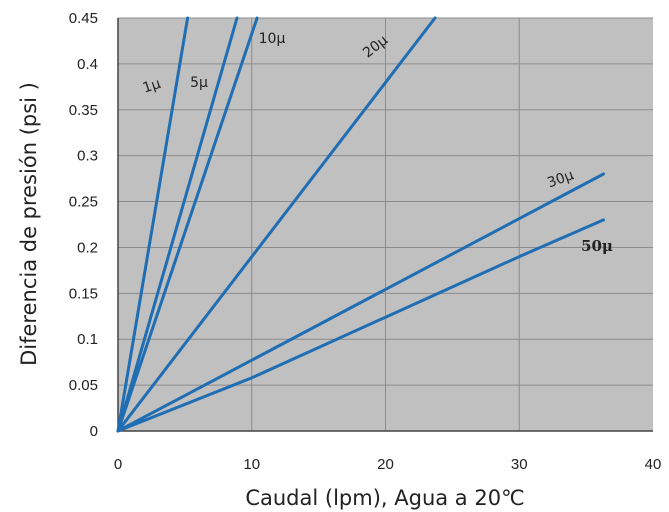  What do you see at coordinates (83, 110) in the screenshot?
I see `y-tick-label: 0.35` at bounding box center [83, 110].